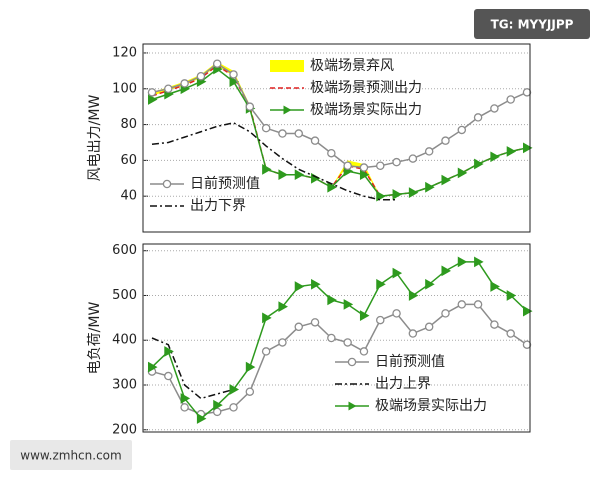  I want to click on watermark: TG: MYYJJPP, so click(532, 25).